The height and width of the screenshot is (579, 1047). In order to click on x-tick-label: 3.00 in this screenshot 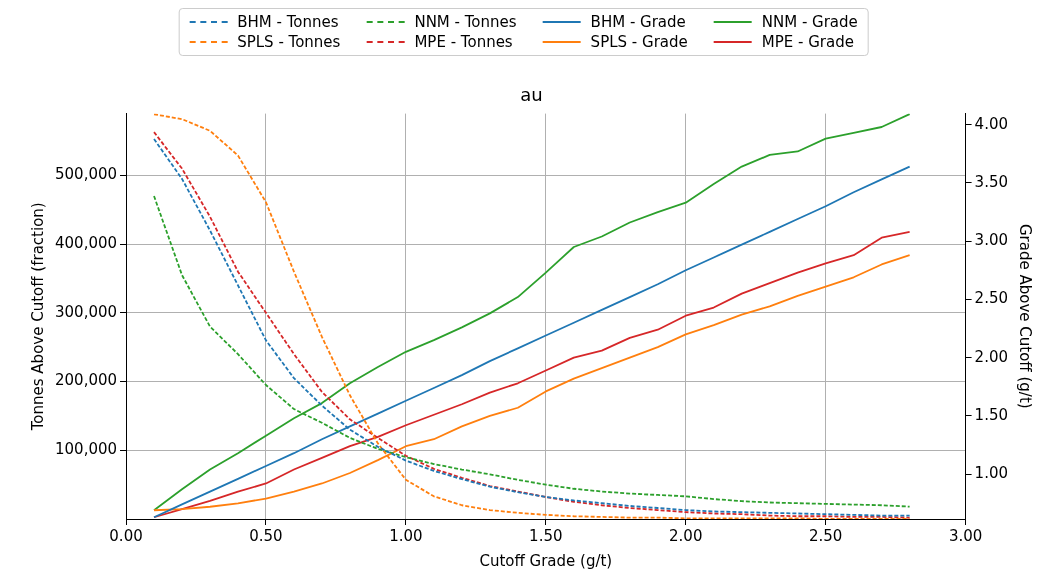, I will do `click(965, 535)`.